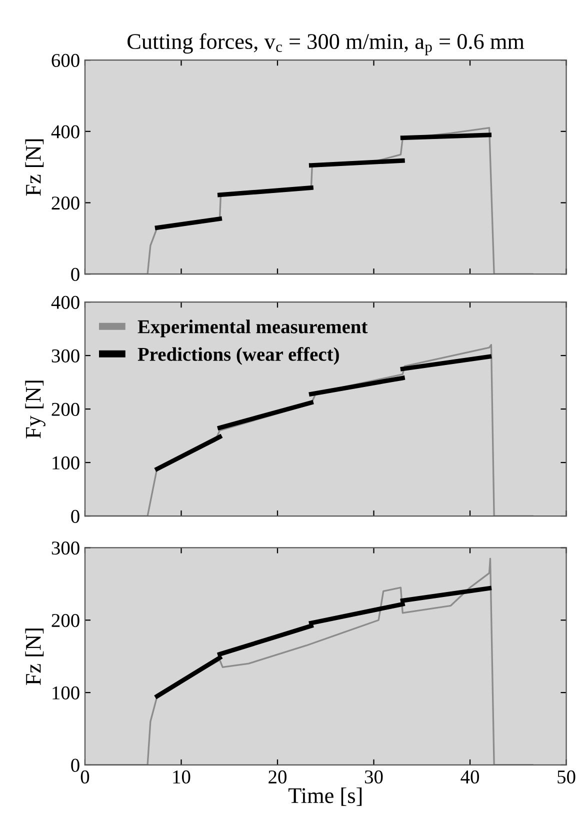 This screenshot has width=582, height=823. Describe the element at coordinates (85, 777) in the screenshot. I see `x-tick-label: 0` at that location.